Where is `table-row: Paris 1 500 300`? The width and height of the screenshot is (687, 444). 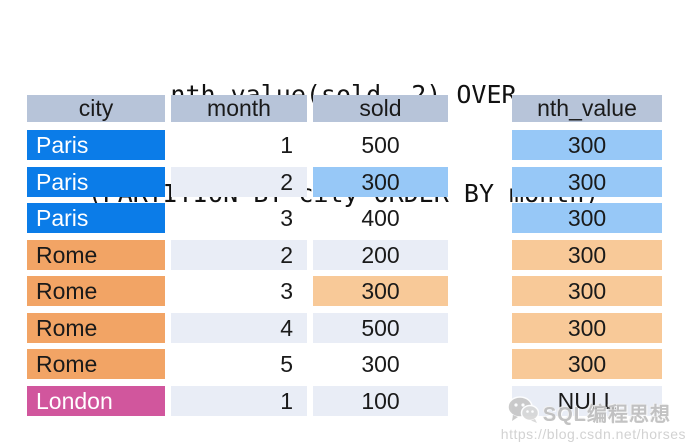 table-row: Paris 1 500 300 is located at coordinates (344, 145).